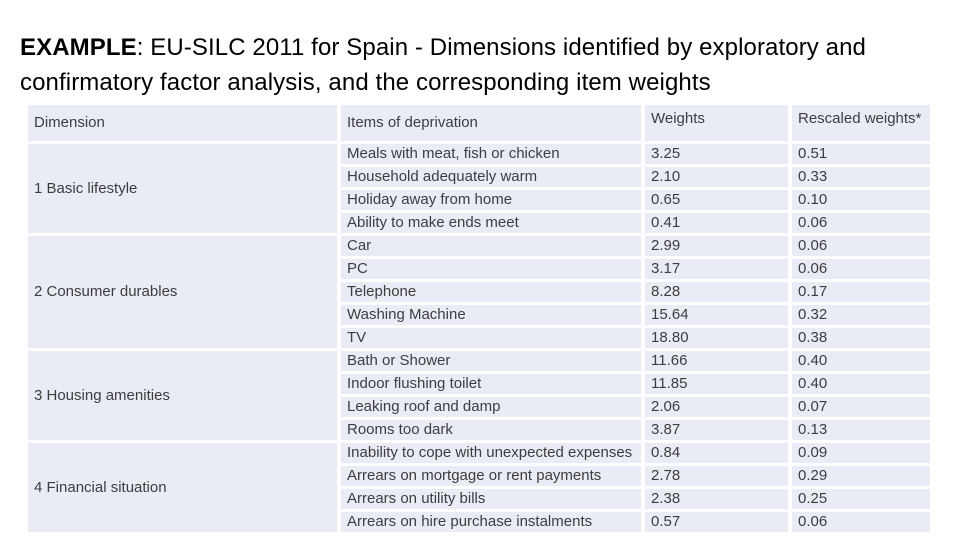 The width and height of the screenshot is (960, 540). I want to click on rescaled-cell: 0.38, so click(861, 338).